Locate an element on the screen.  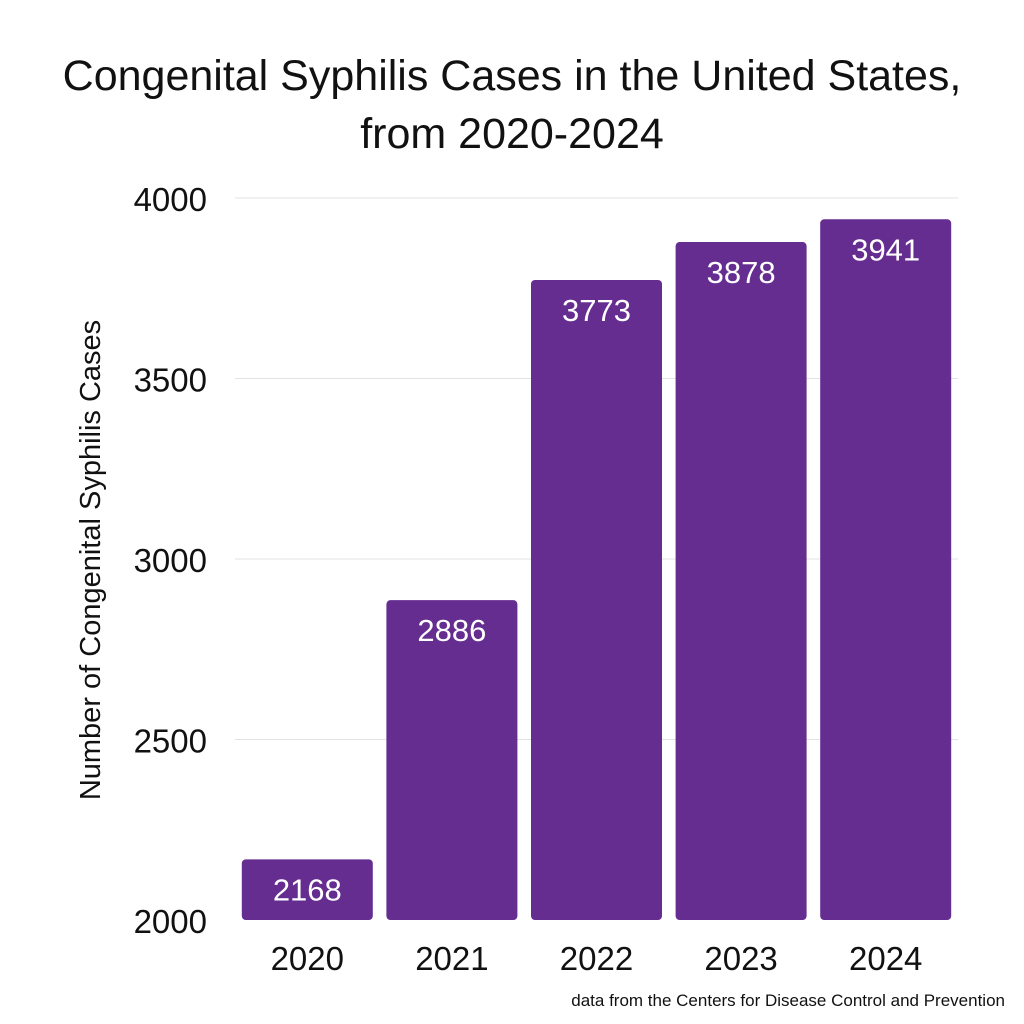
chart-title-line-2: from 2020-2024 is located at coordinates (512, 134).